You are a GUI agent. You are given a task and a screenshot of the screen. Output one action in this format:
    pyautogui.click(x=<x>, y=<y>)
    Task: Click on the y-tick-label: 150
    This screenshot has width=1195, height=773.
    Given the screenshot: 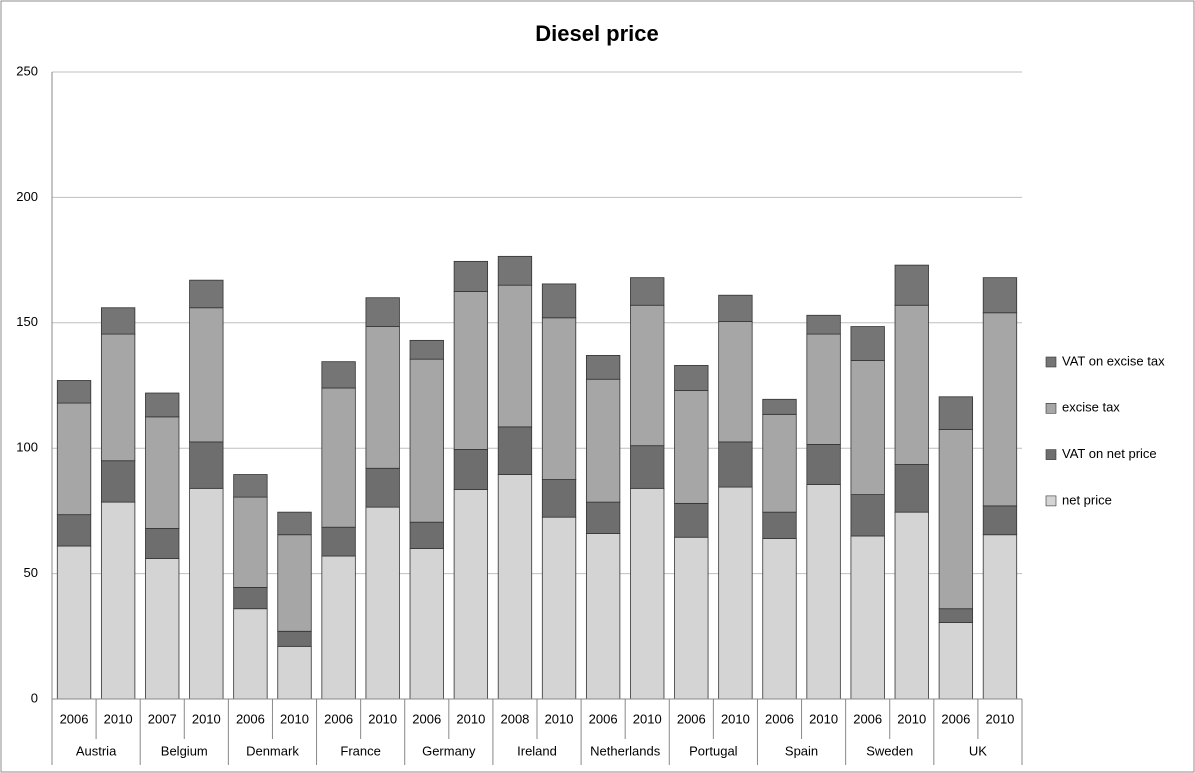 What is the action you would take?
    pyautogui.click(x=27, y=321)
    